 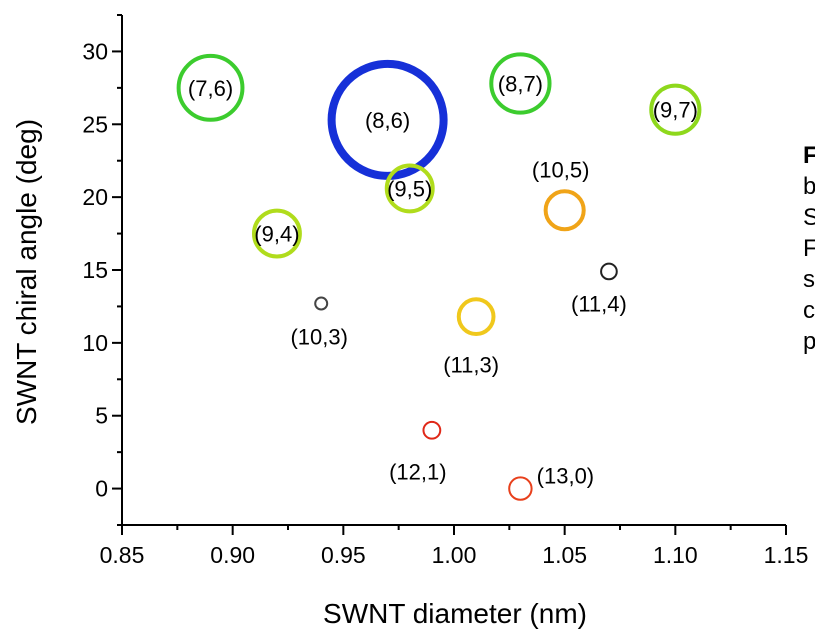 What do you see at coordinates (809, 341) in the screenshot?
I see `side-caption-line: p` at bounding box center [809, 341].